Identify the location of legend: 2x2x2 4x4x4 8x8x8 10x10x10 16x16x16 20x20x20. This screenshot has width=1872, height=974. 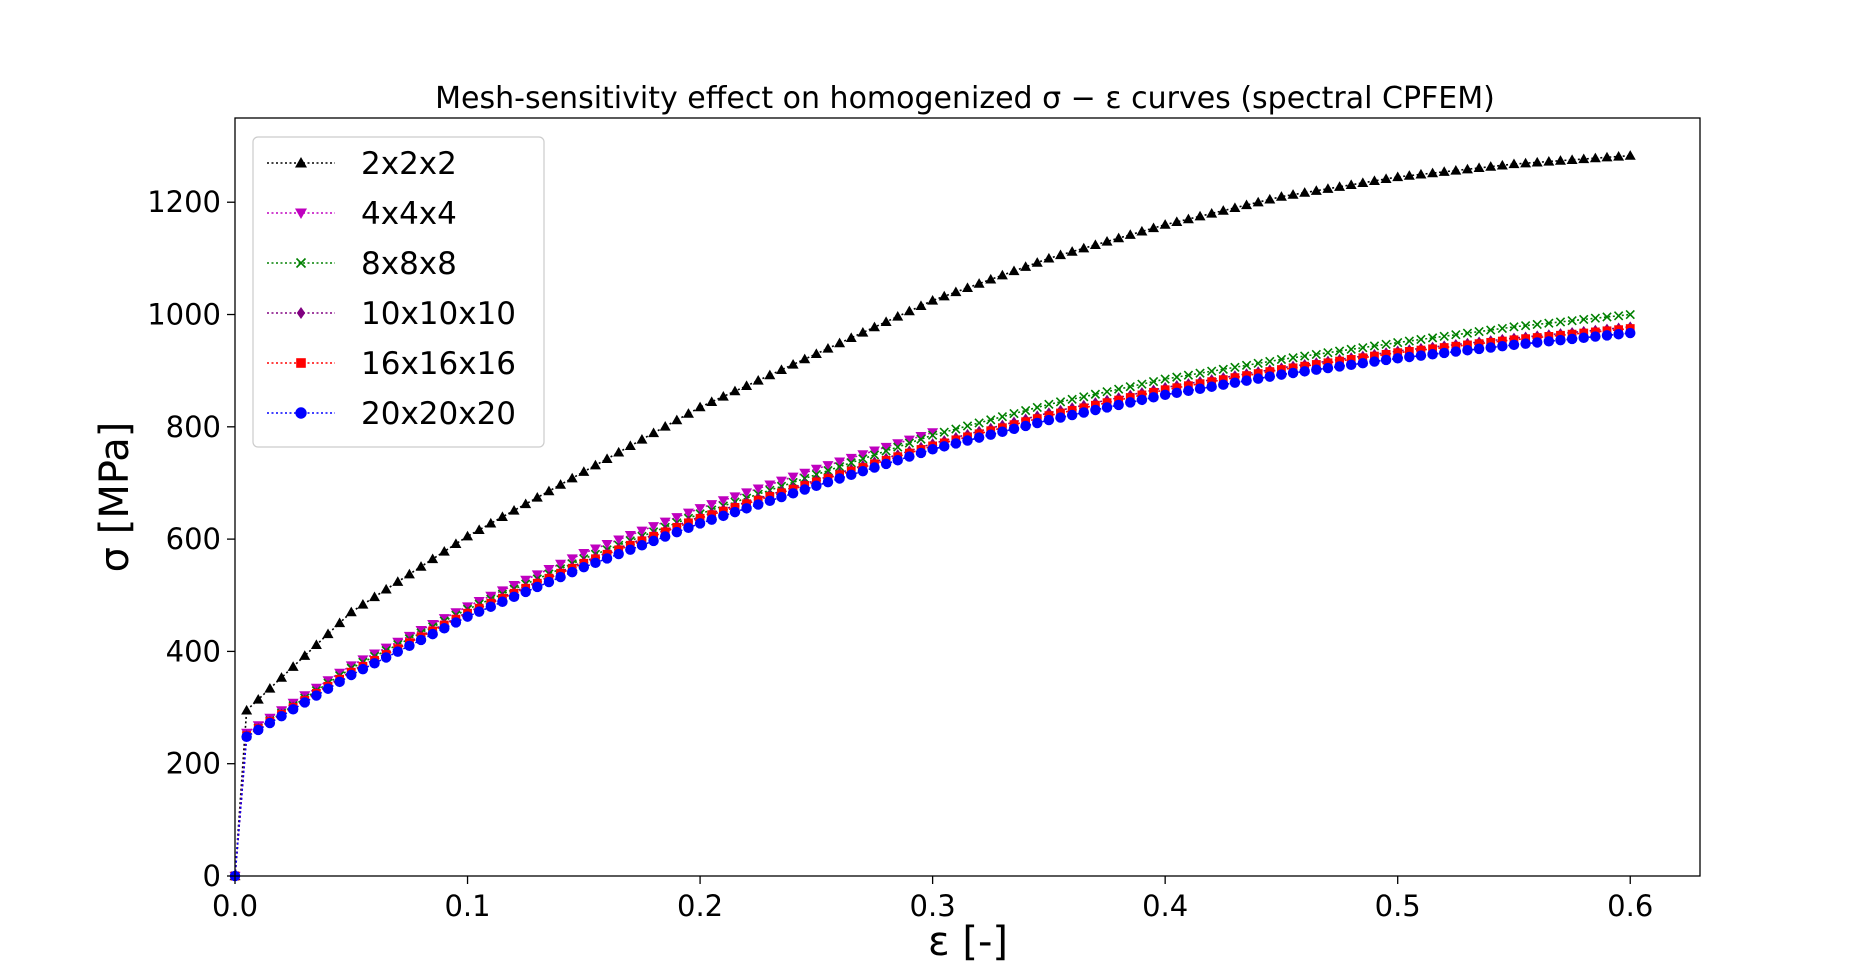
(398, 292).